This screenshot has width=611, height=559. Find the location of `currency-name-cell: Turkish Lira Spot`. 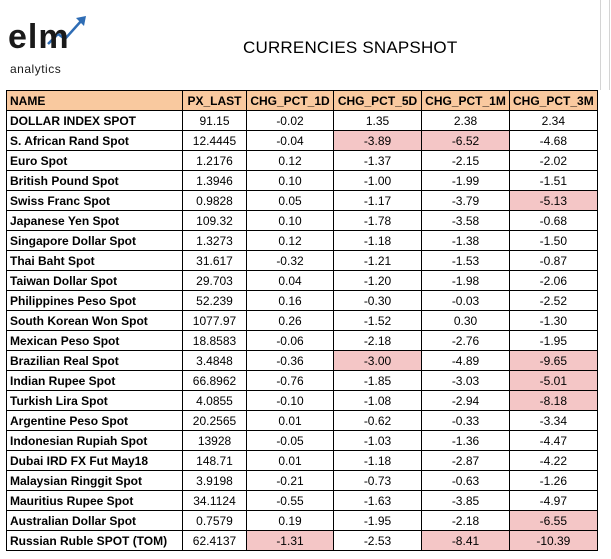

currency-name-cell: Turkish Lira Spot is located at coordinates (94, 400).